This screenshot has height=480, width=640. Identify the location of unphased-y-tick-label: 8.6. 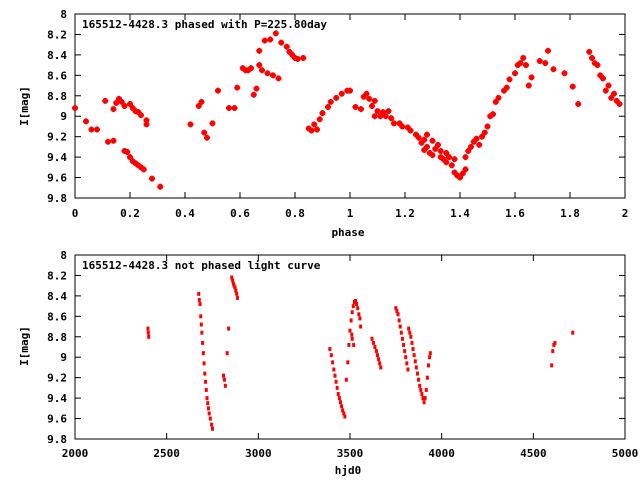
(57, 316).